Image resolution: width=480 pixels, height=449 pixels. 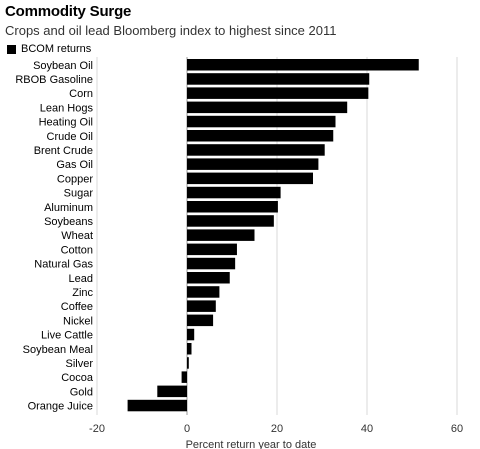 What do you see at coordinates (11, 49) in the screenshot?
I see `legend-swatch` at bounding box center [11, 49].